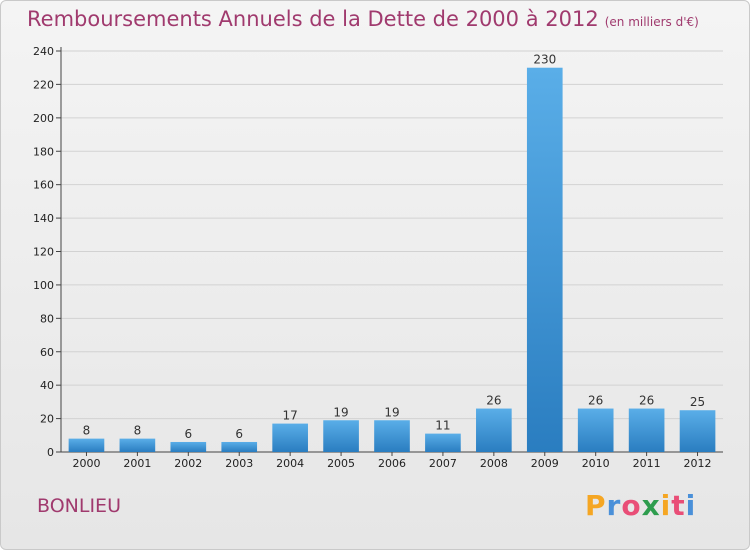 The height and width of the screenshot is (550, 750). What do you see at coordinates (43, 252) in the screenshot?
I see `y-tick-label: 120` at bounding box center [43, 252].